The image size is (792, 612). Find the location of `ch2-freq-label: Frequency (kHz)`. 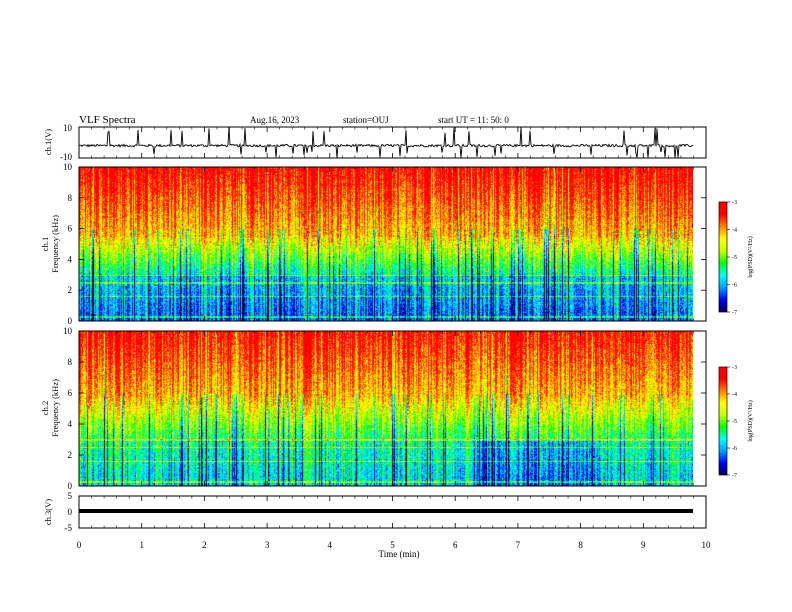

ch2-freq-label: Frequency (kHz) is located at coordinates (55, 408).